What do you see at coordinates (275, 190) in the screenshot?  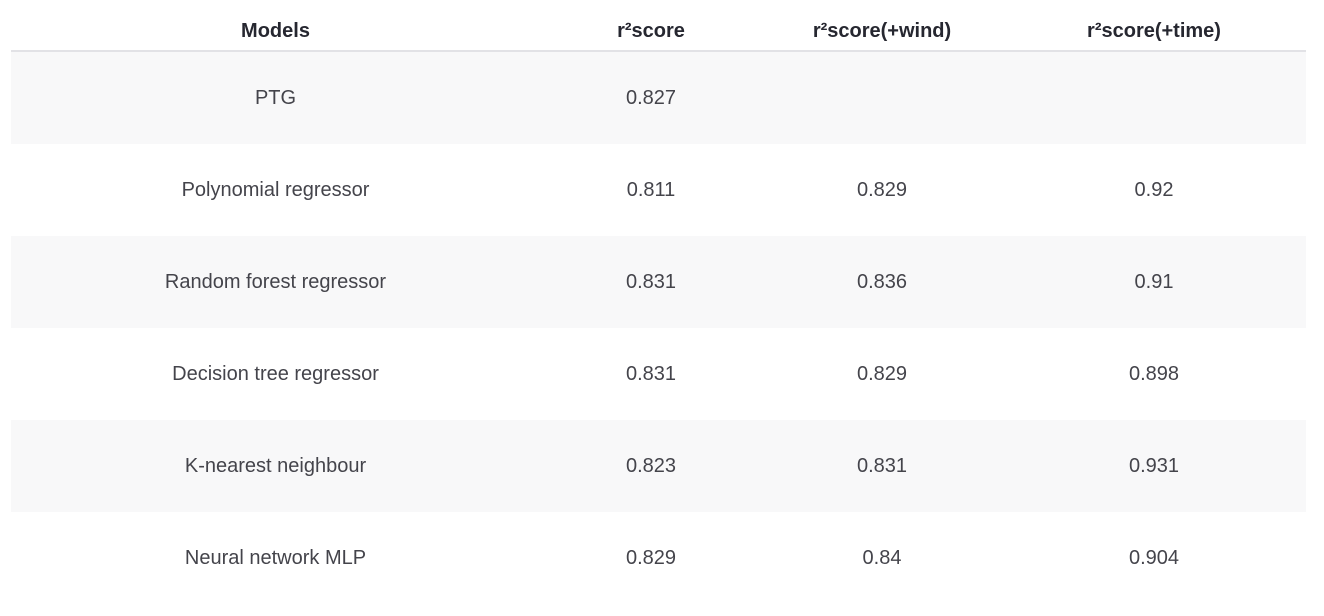 I see `model-name-cell: Polynomial regressor` at bounding box center [275, 190].